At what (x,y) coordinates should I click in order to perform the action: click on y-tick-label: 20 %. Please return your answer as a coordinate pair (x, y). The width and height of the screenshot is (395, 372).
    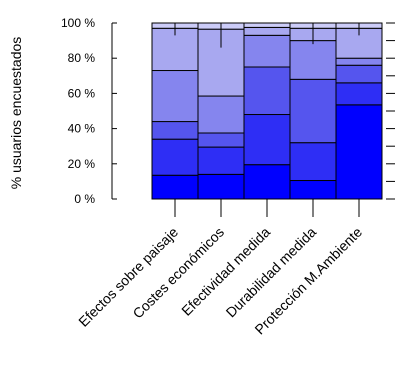
    Looking at the image, I should click on (82, 164).